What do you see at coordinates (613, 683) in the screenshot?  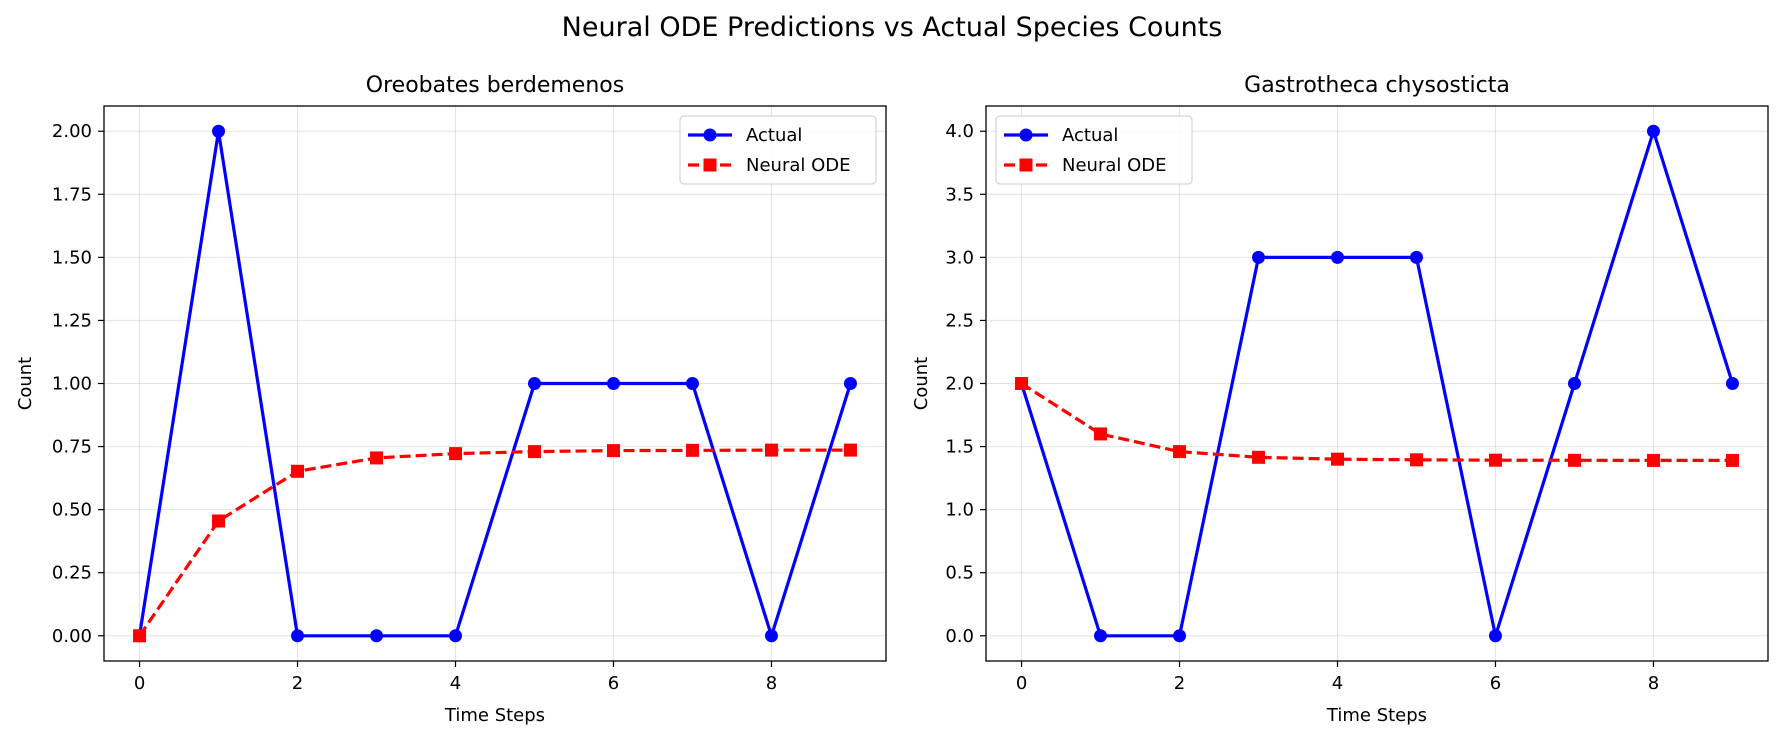 I see `chart-1-xtick-label-3: 6` at bounding box center [613, 683].